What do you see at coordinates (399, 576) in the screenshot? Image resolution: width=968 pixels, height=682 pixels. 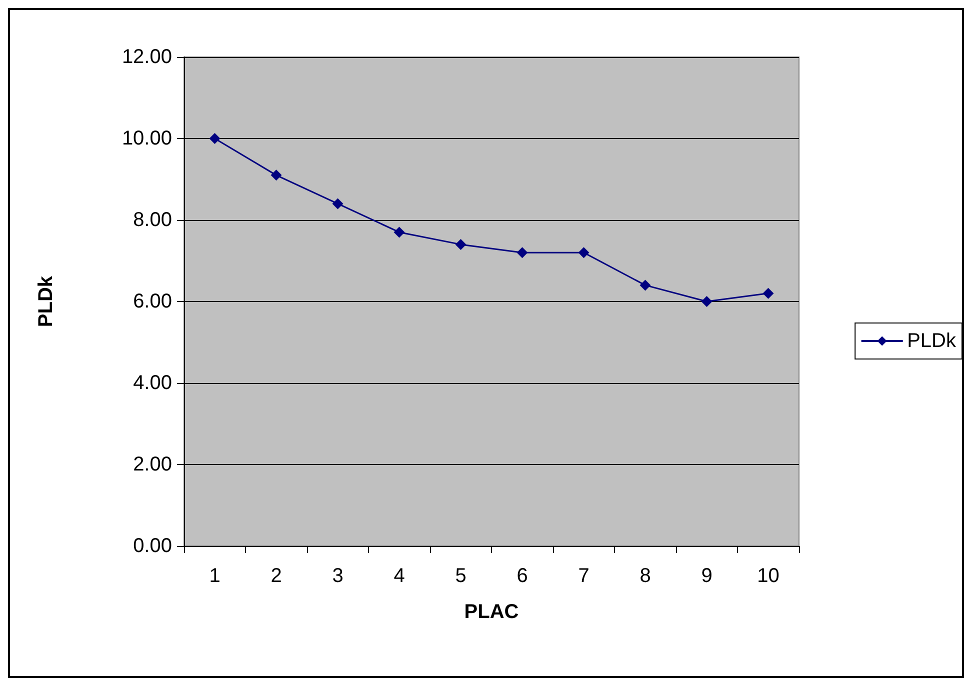 I see `x-tick-label: 4` at bounding box center [399, 576].